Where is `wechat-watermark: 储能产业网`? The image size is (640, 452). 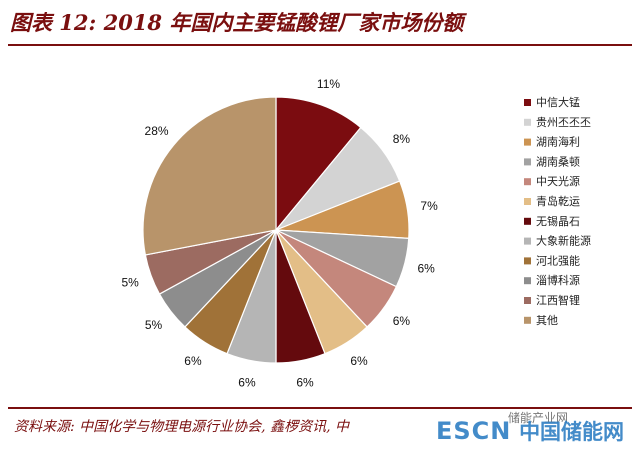 wechat-watermark: 储能产业网 is located at coordinates (538, 418).